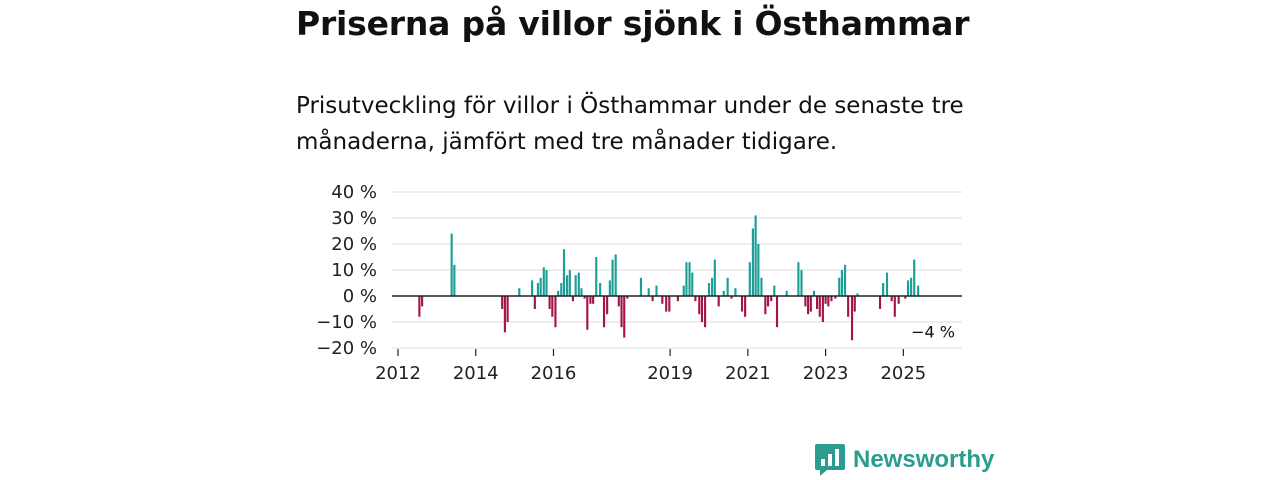 This screenshot has width=1280, height=480. I want to click on y-tick-label: 30 %, so click(354, 218).